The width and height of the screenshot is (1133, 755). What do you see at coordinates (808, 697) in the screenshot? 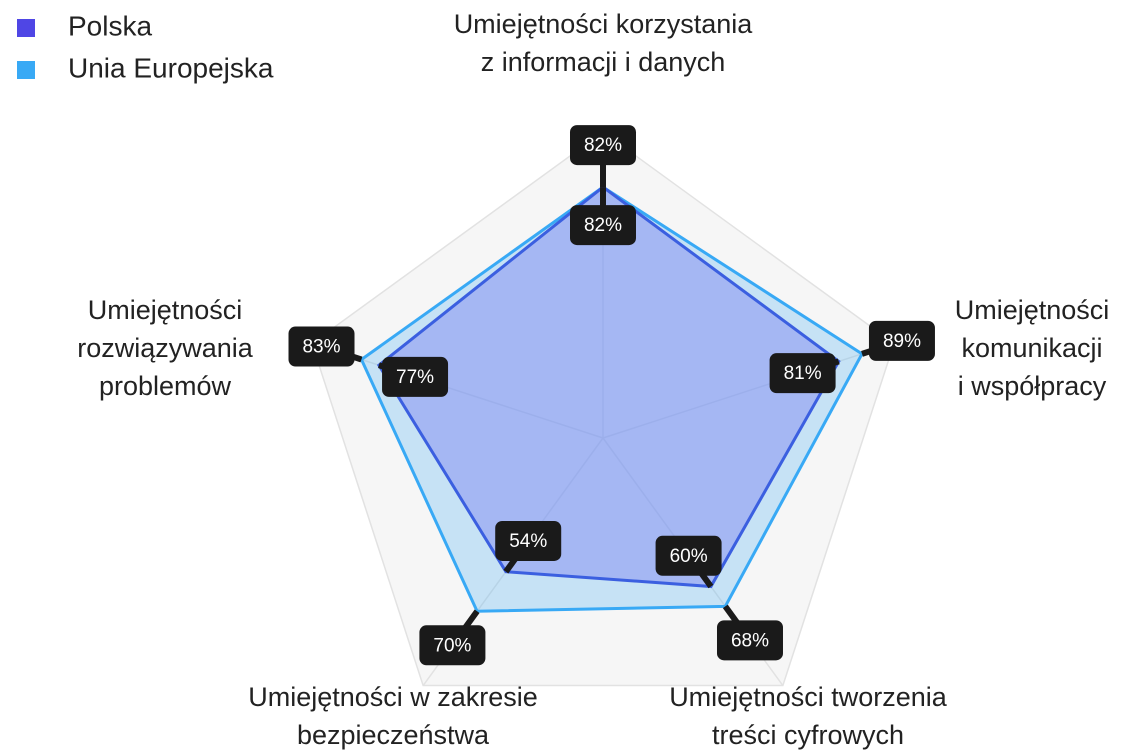
I see `axis-label: Umiejętności tworzenia` at bounding box center [808, 697].